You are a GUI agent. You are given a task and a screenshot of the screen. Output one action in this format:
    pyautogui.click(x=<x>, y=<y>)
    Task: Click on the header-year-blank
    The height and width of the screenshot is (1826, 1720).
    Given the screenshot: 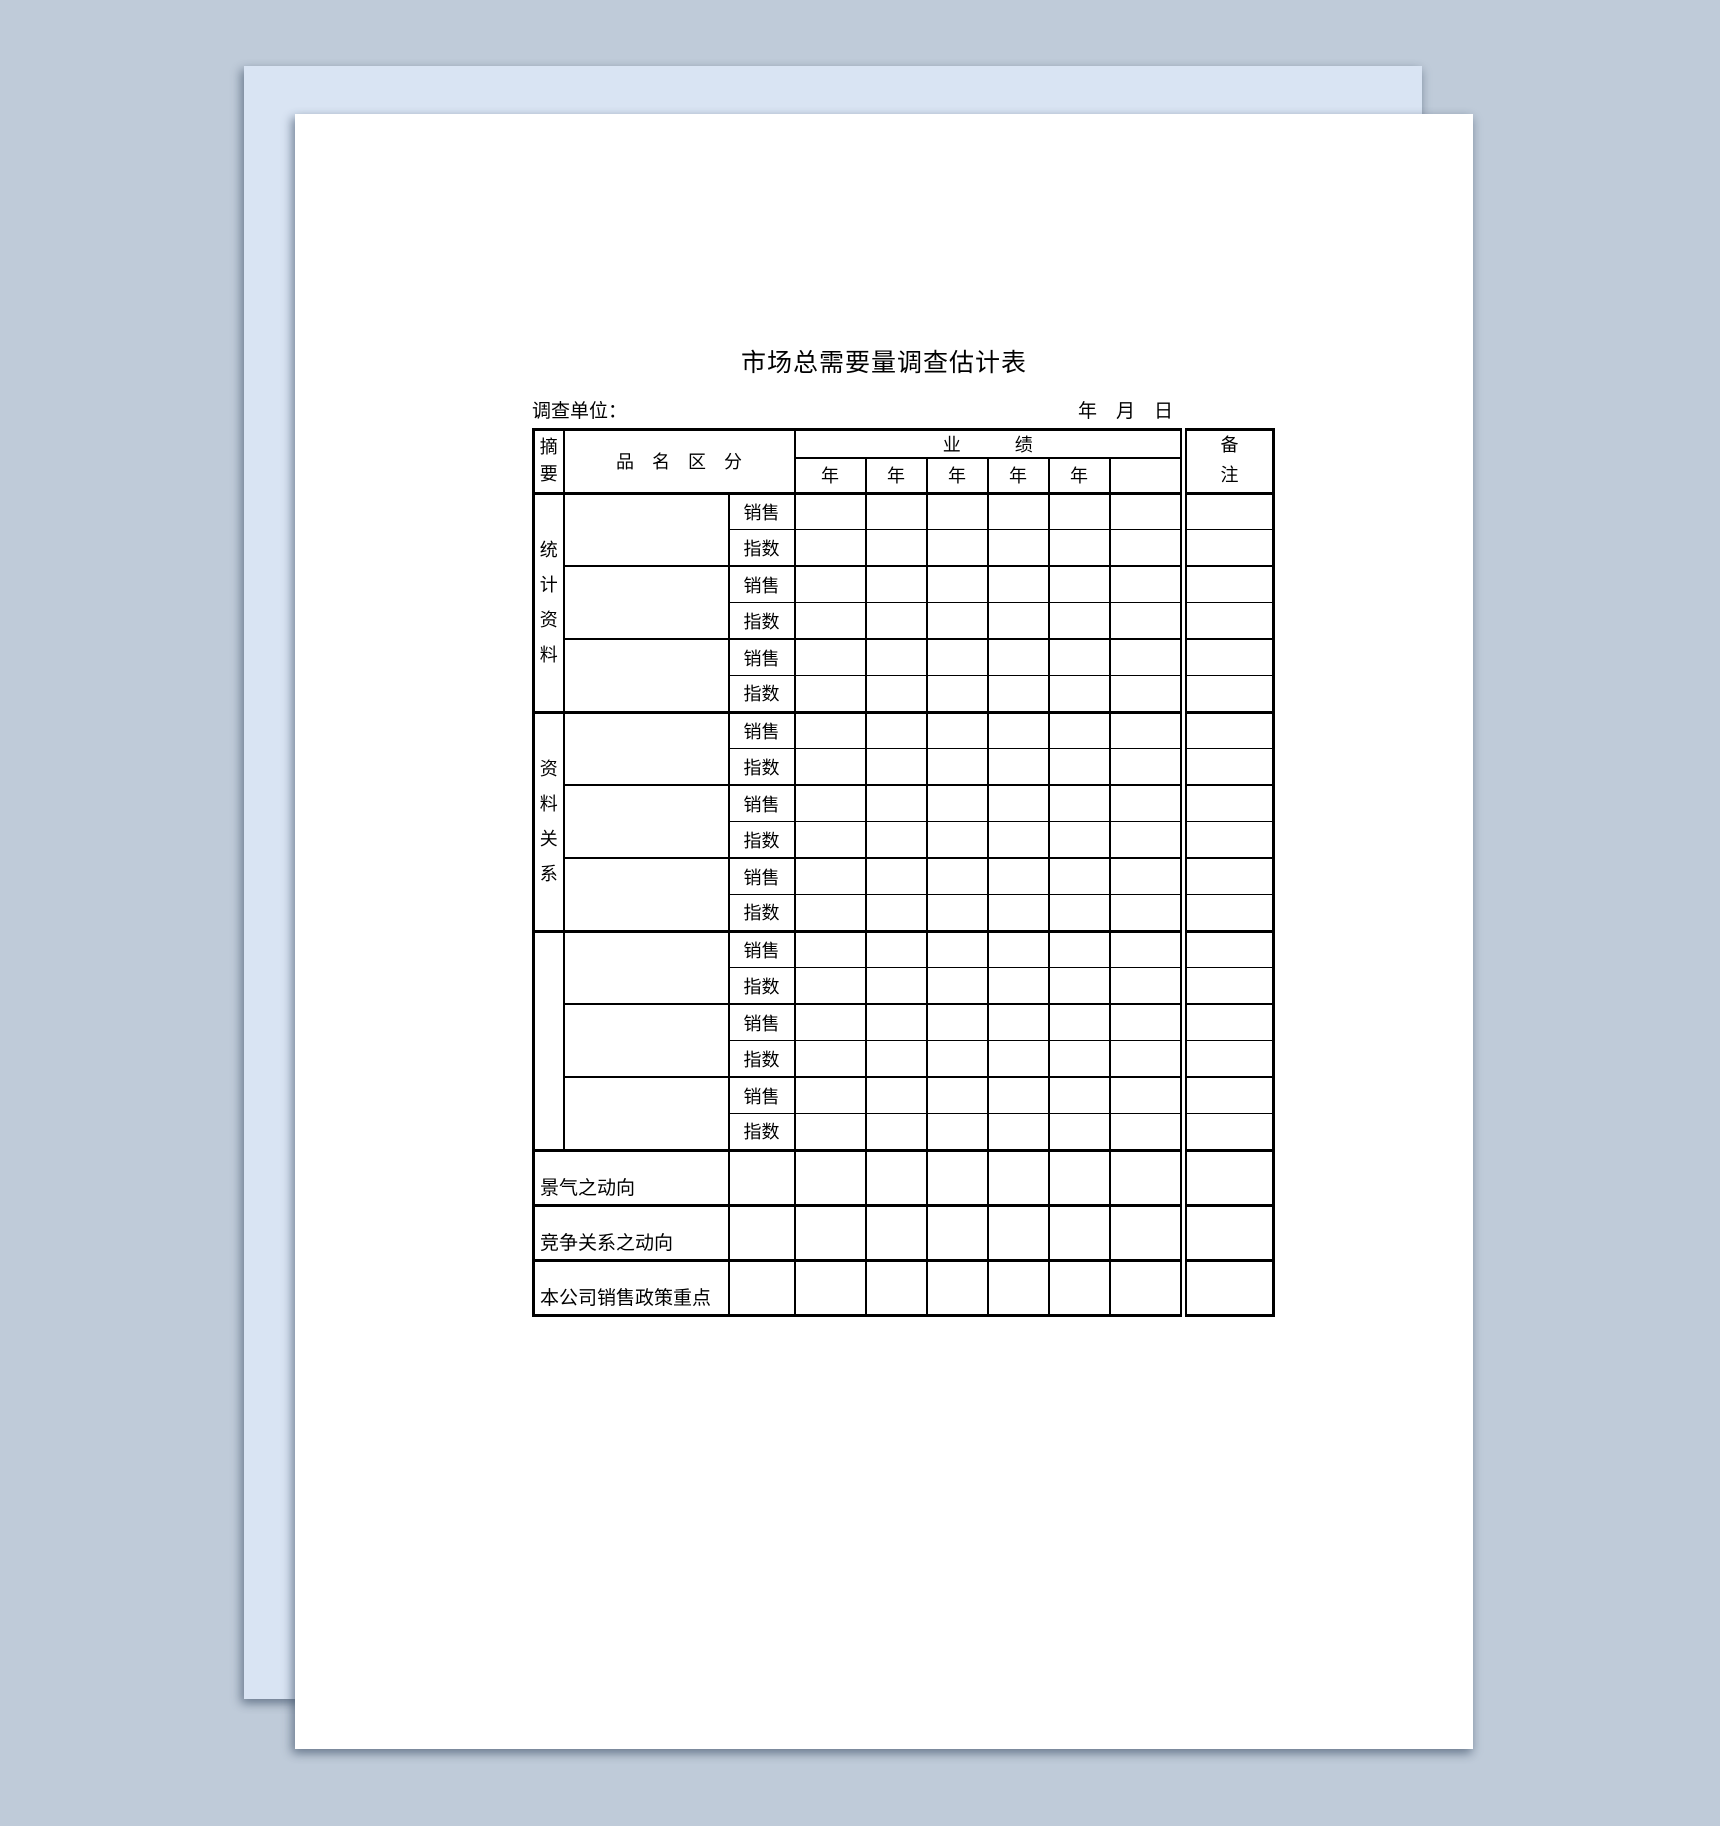 What is the action you would take?
    pyautogui.click(x=1146, y=476)
    